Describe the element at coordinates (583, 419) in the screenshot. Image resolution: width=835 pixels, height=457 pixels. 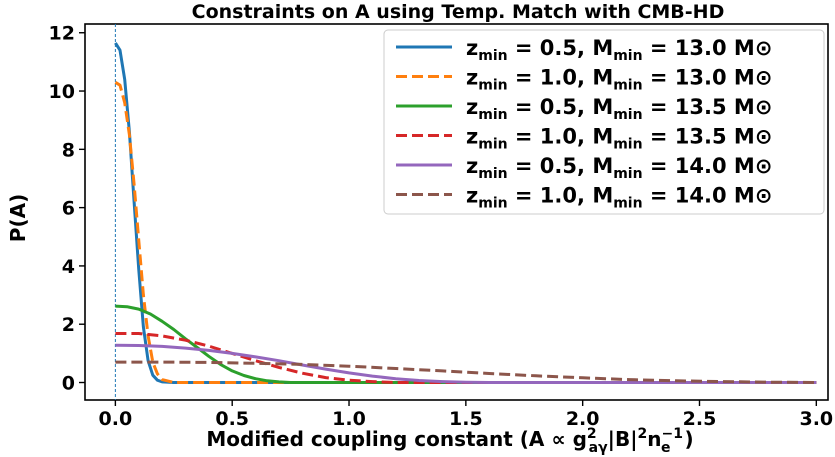
I see `x-tick-label: 2.0` at that location.